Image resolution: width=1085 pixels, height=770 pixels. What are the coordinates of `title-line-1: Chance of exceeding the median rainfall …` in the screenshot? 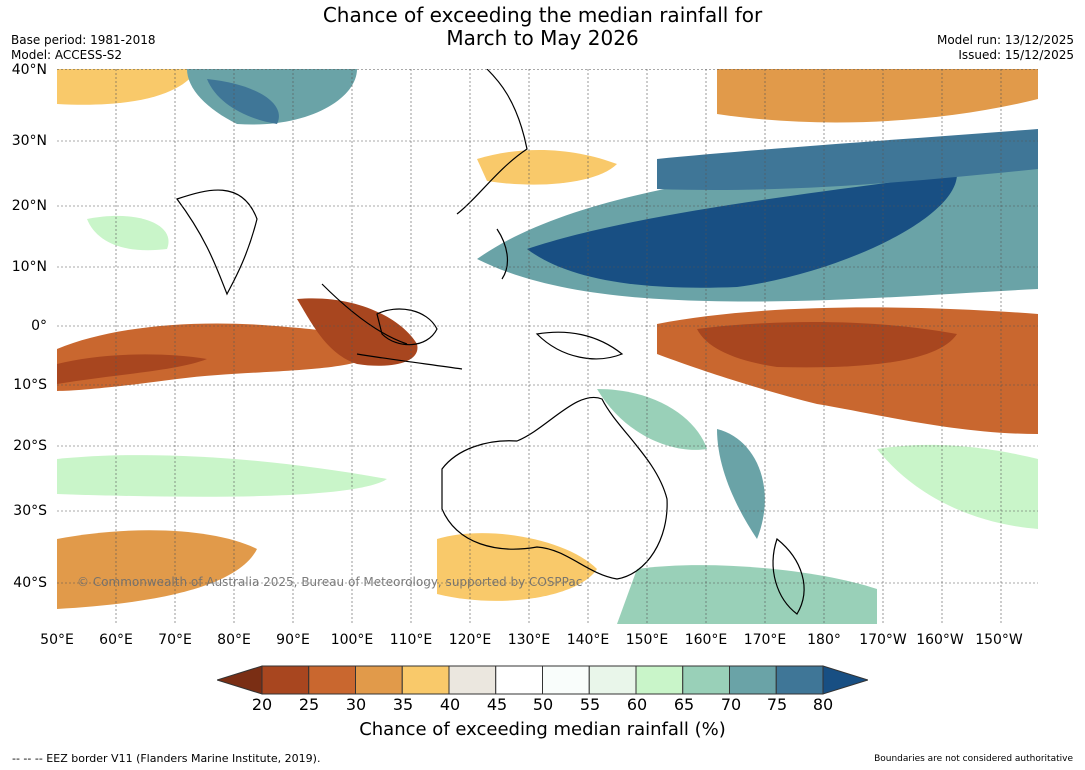 It's located at (542, 15).